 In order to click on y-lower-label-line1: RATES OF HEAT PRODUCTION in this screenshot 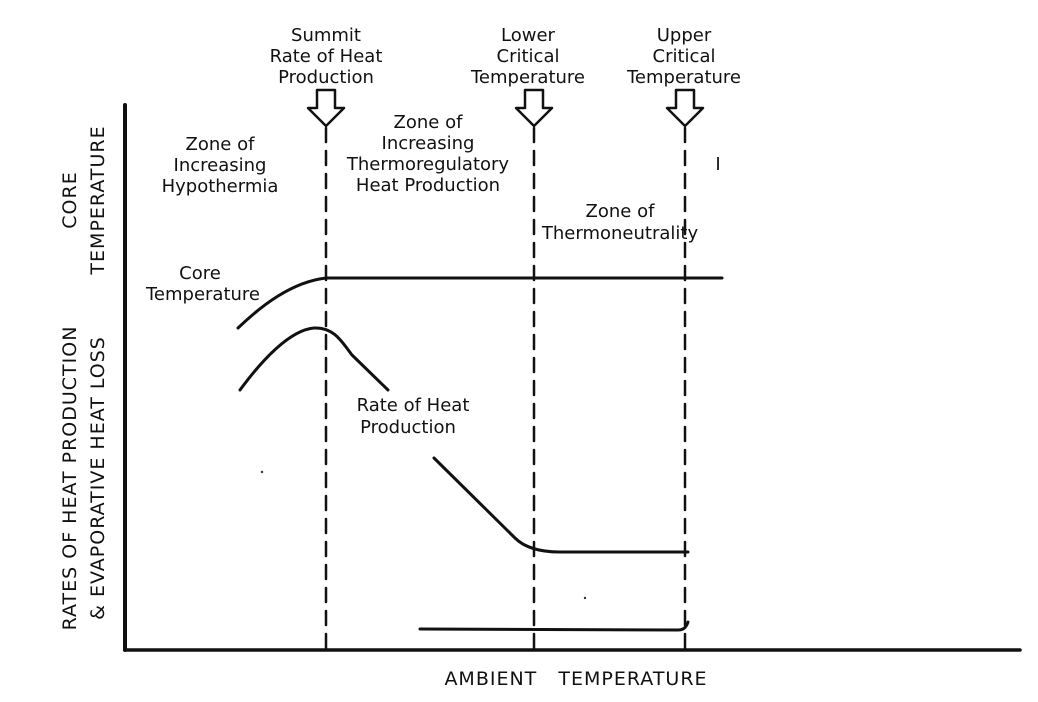, I will do `click(70, 478)`.